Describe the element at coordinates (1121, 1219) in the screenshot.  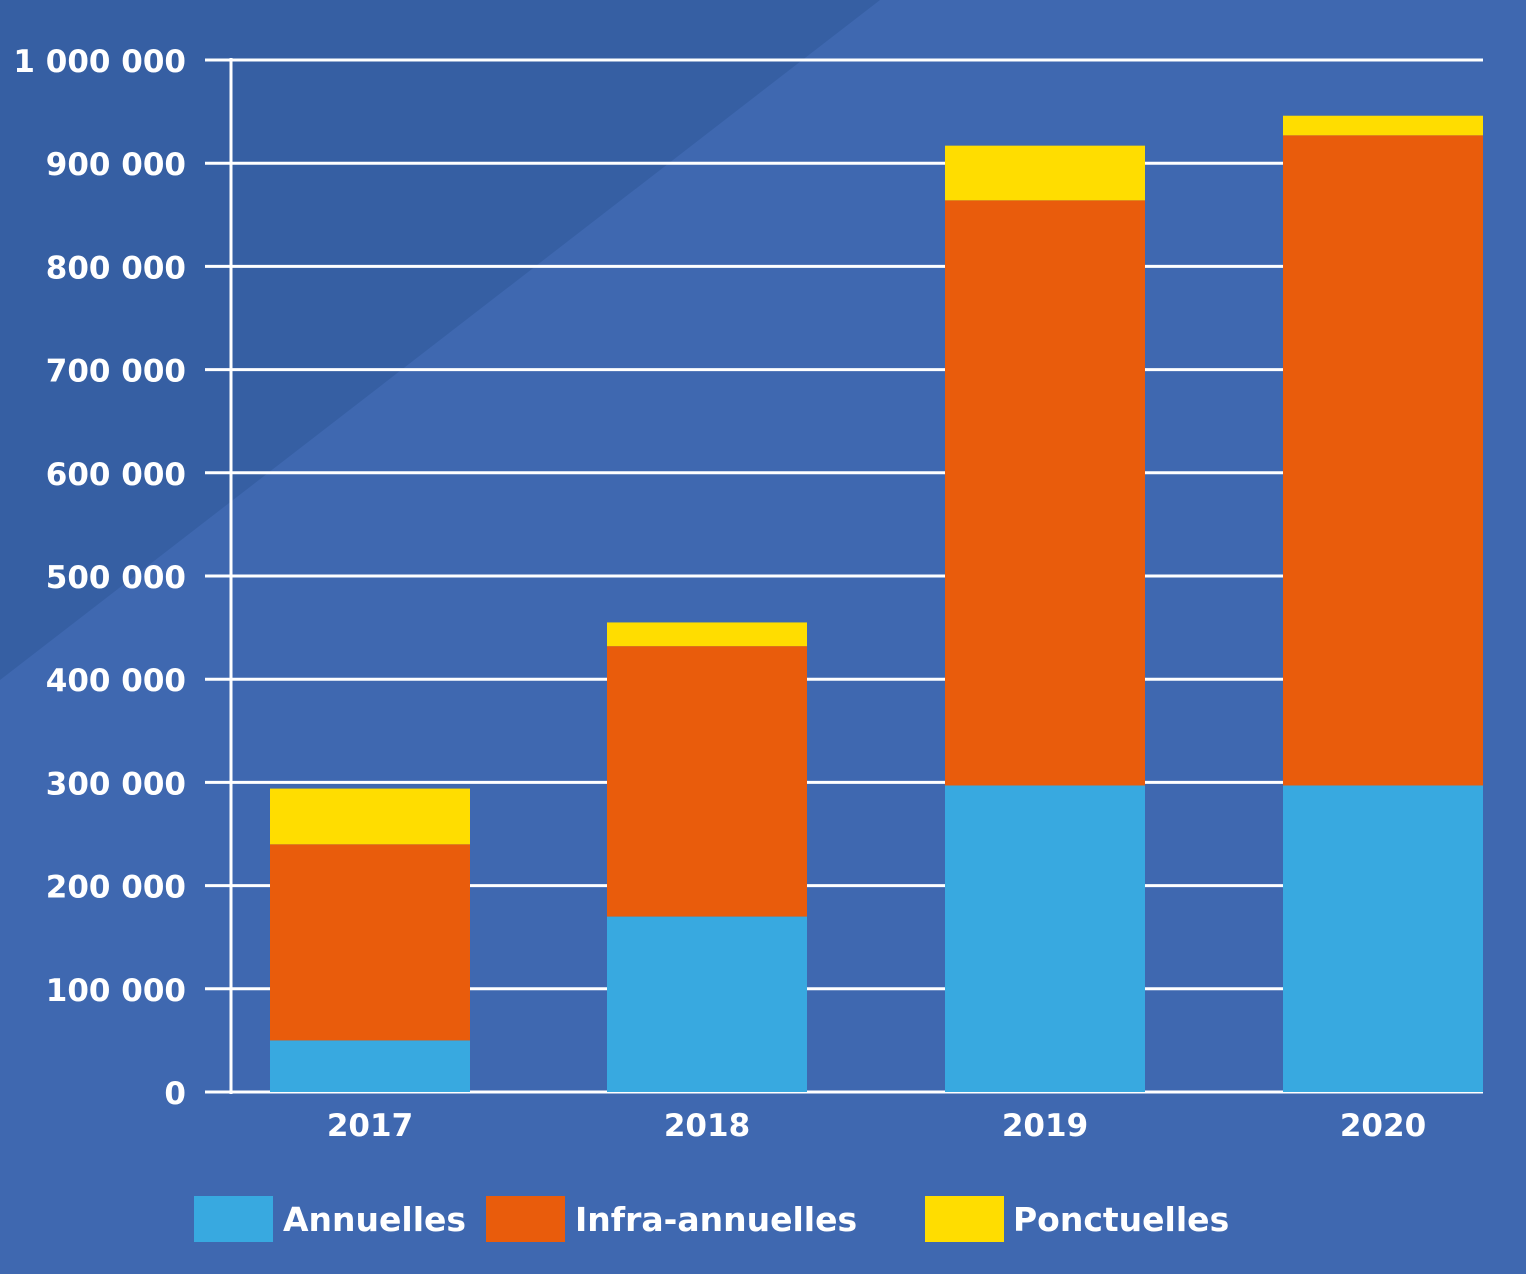
I see `legend-label: Ponctuelles` at that location.